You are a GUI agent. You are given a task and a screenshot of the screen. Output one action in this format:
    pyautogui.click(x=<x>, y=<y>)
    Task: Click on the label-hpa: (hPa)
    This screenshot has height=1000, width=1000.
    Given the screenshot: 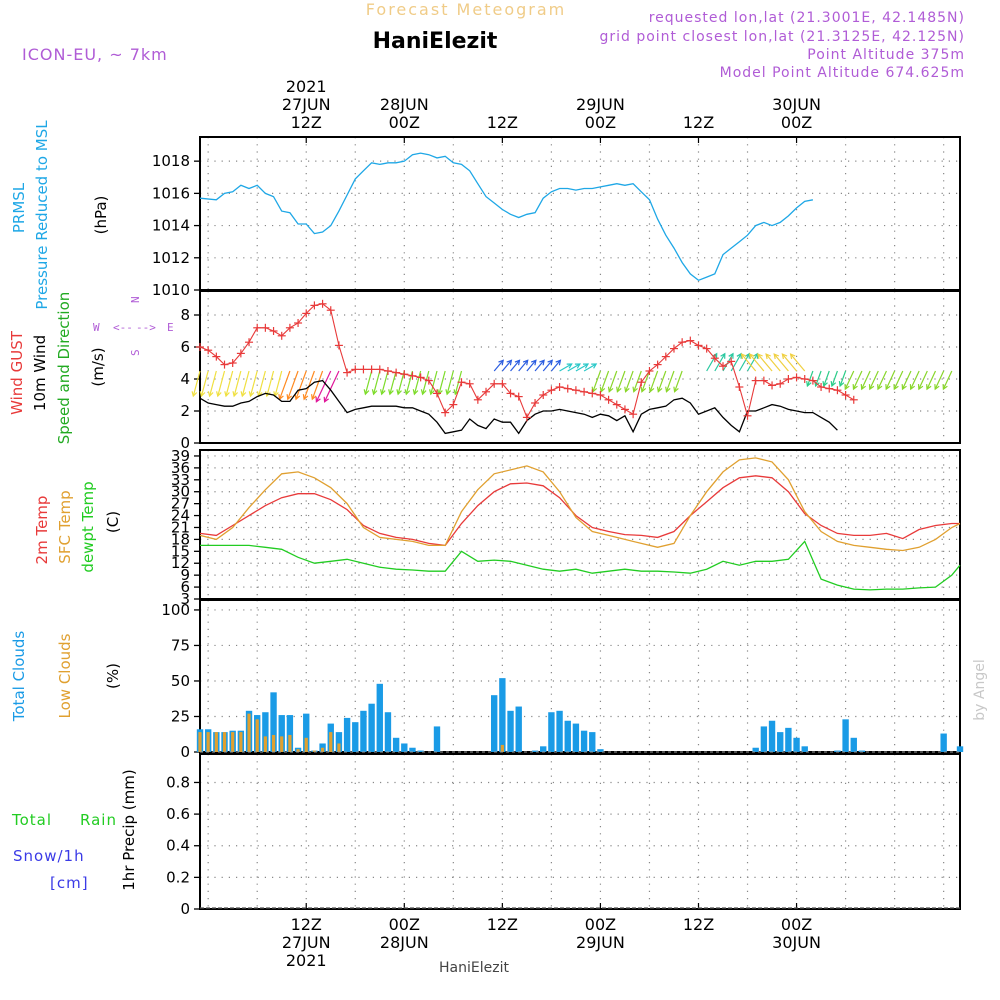 What is the action you would take?
    pyautogui.click(x=101, y=215)
    